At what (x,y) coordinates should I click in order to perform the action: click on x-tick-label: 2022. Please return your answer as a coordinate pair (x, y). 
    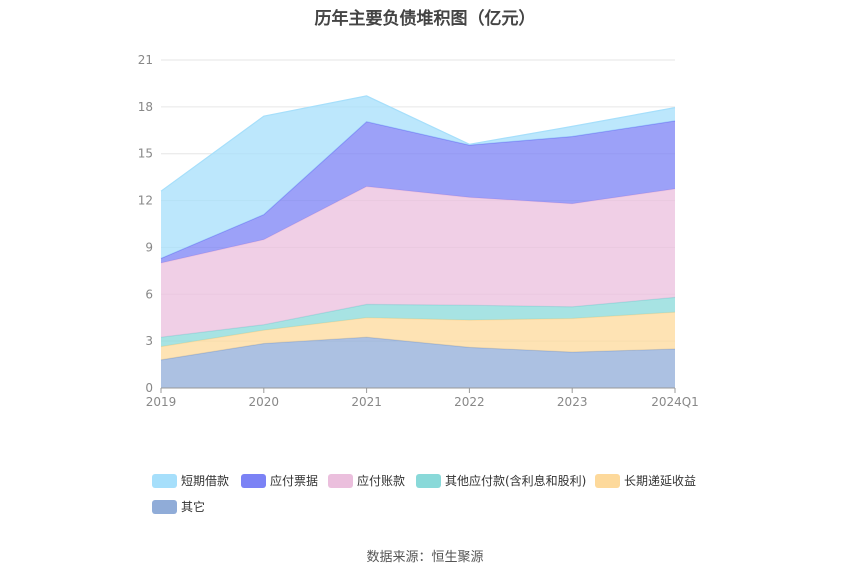
    Looking at the image, I should click on (469, 402).